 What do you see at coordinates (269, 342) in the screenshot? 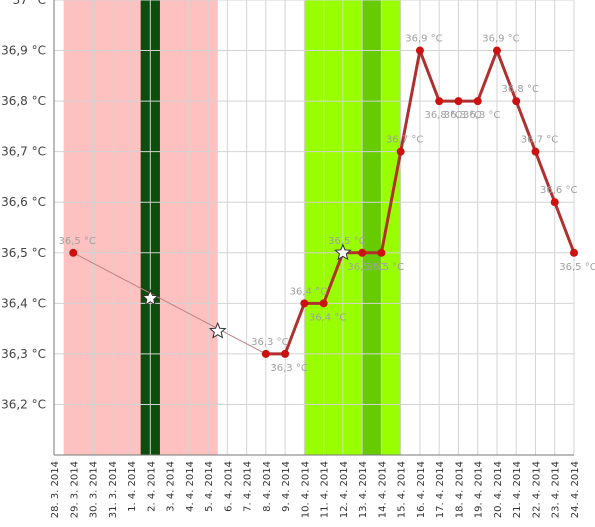
I see `data-label-11: 36,3 °C` at bounding box center [269, 342].